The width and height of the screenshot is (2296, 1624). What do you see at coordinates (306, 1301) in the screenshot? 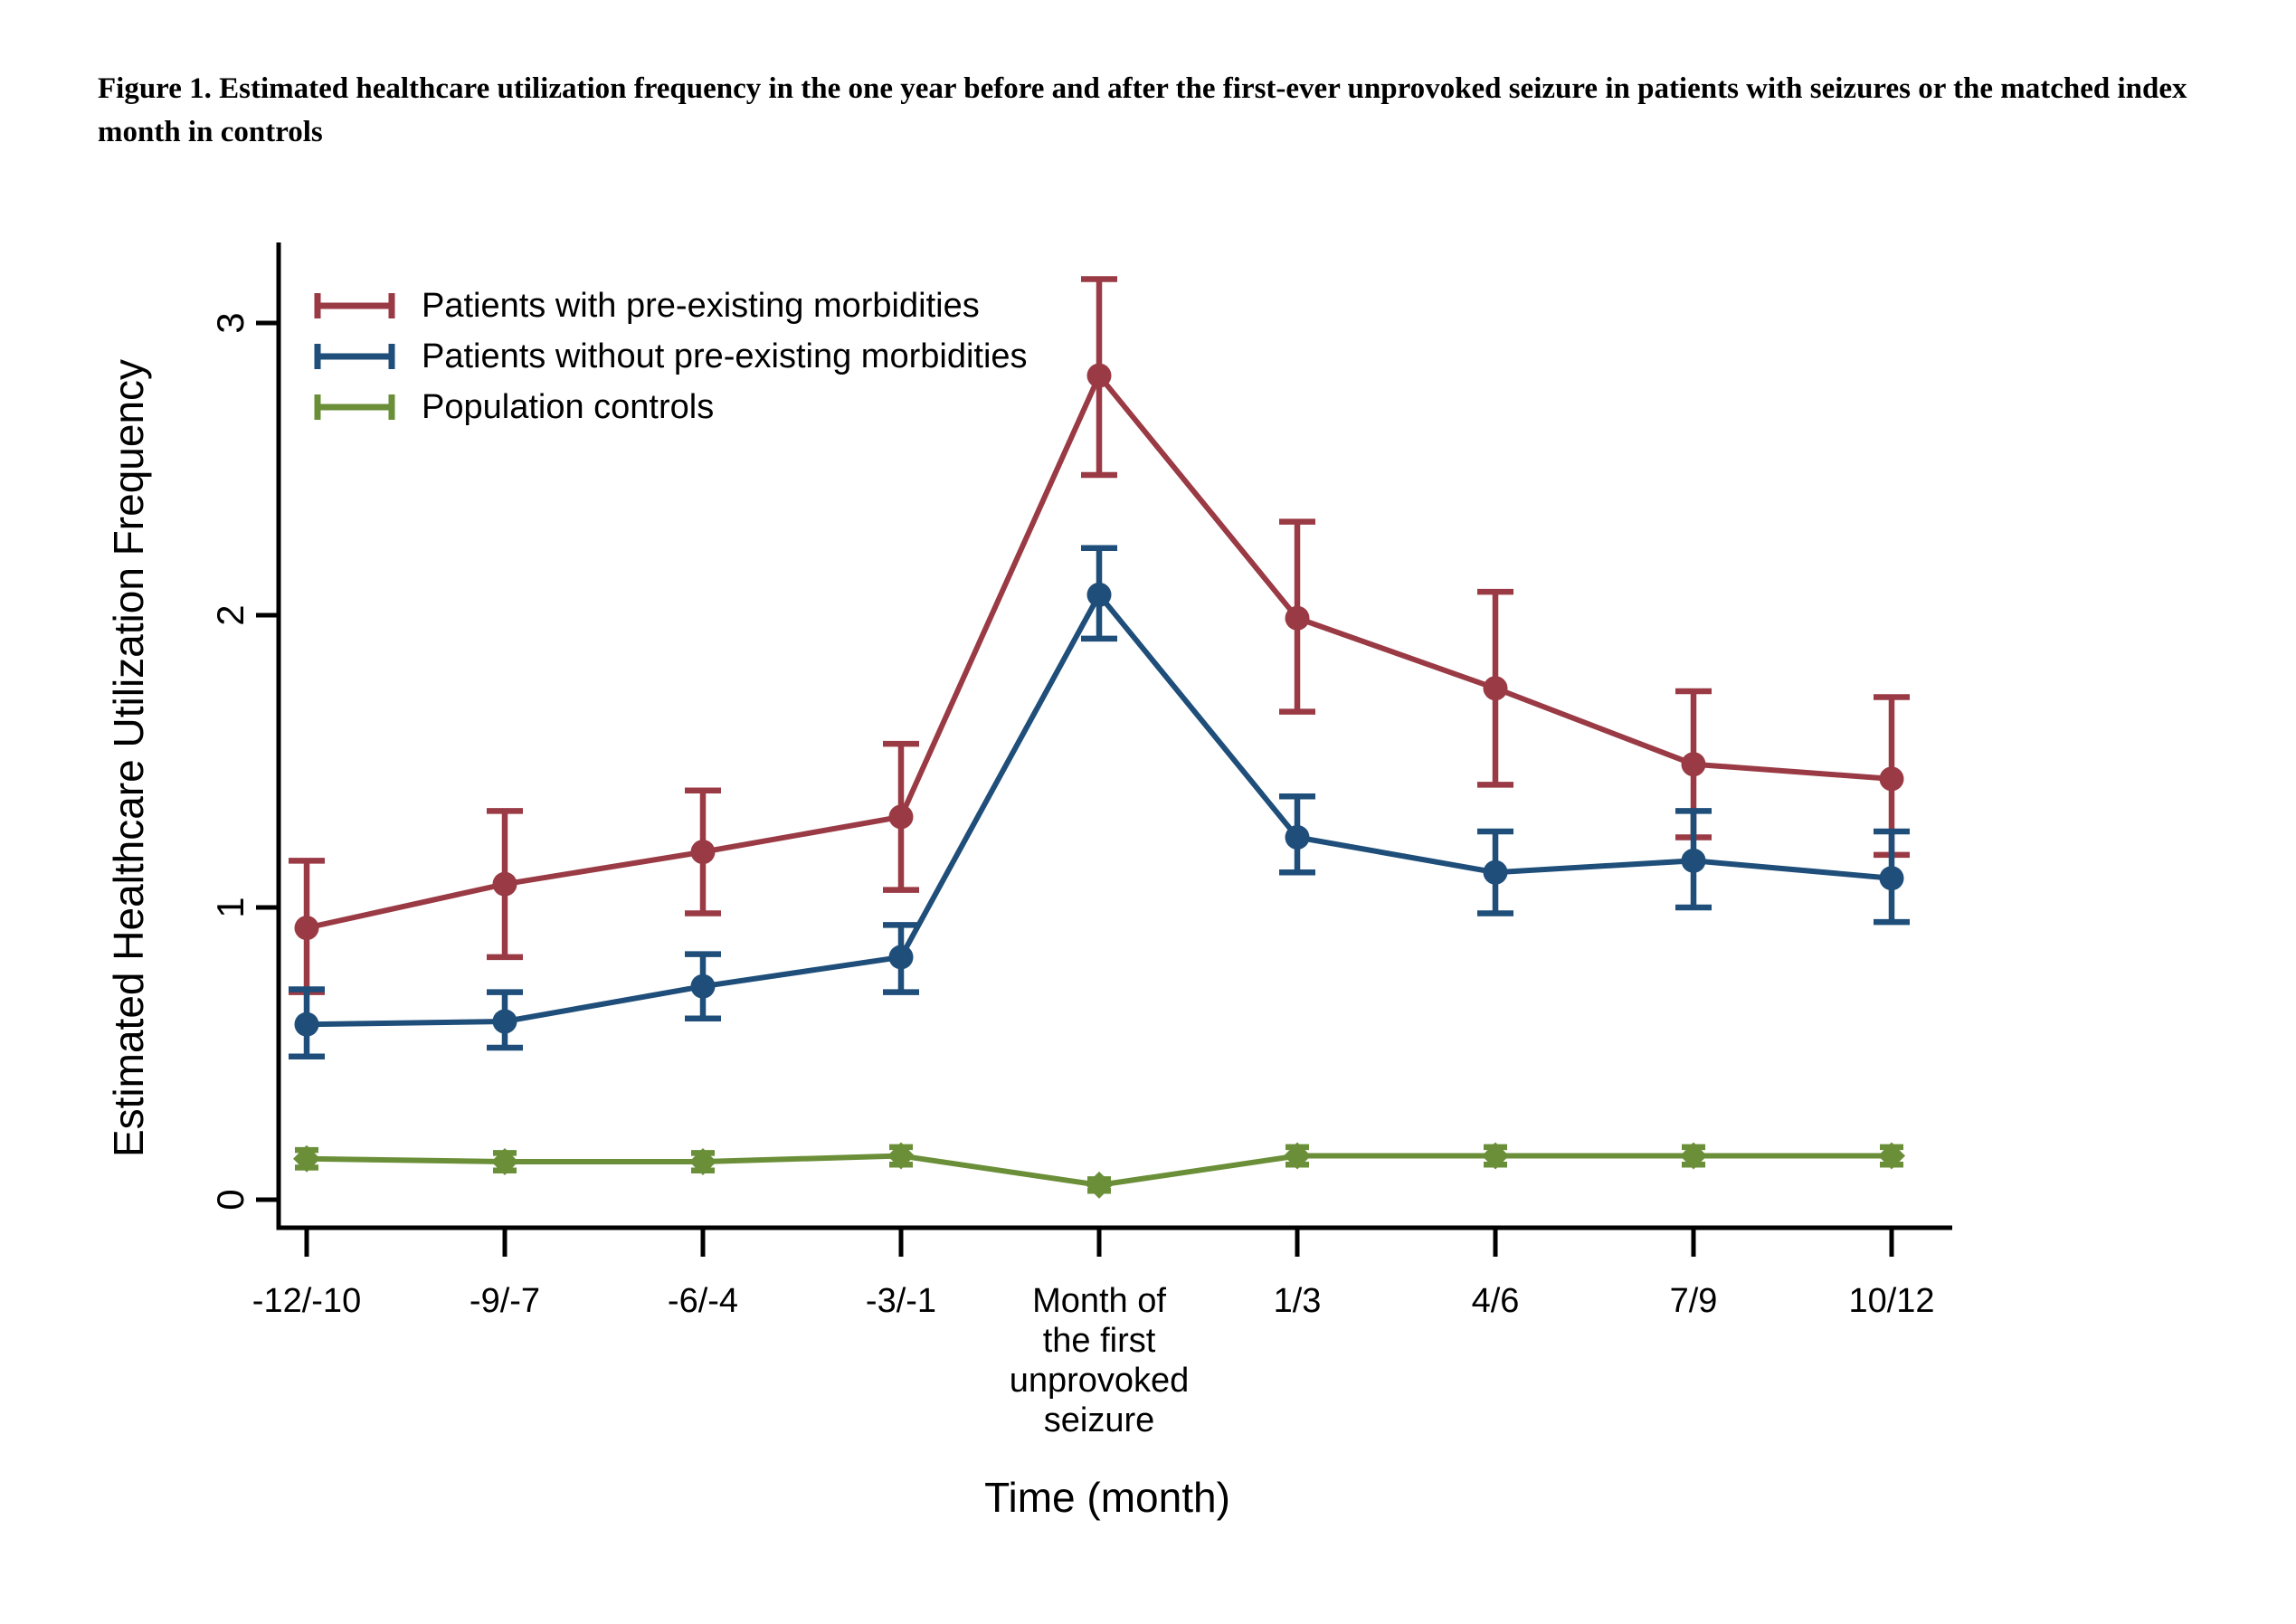
I see `x-tick-label: -12/-10` at bounding box center [306, 1301].